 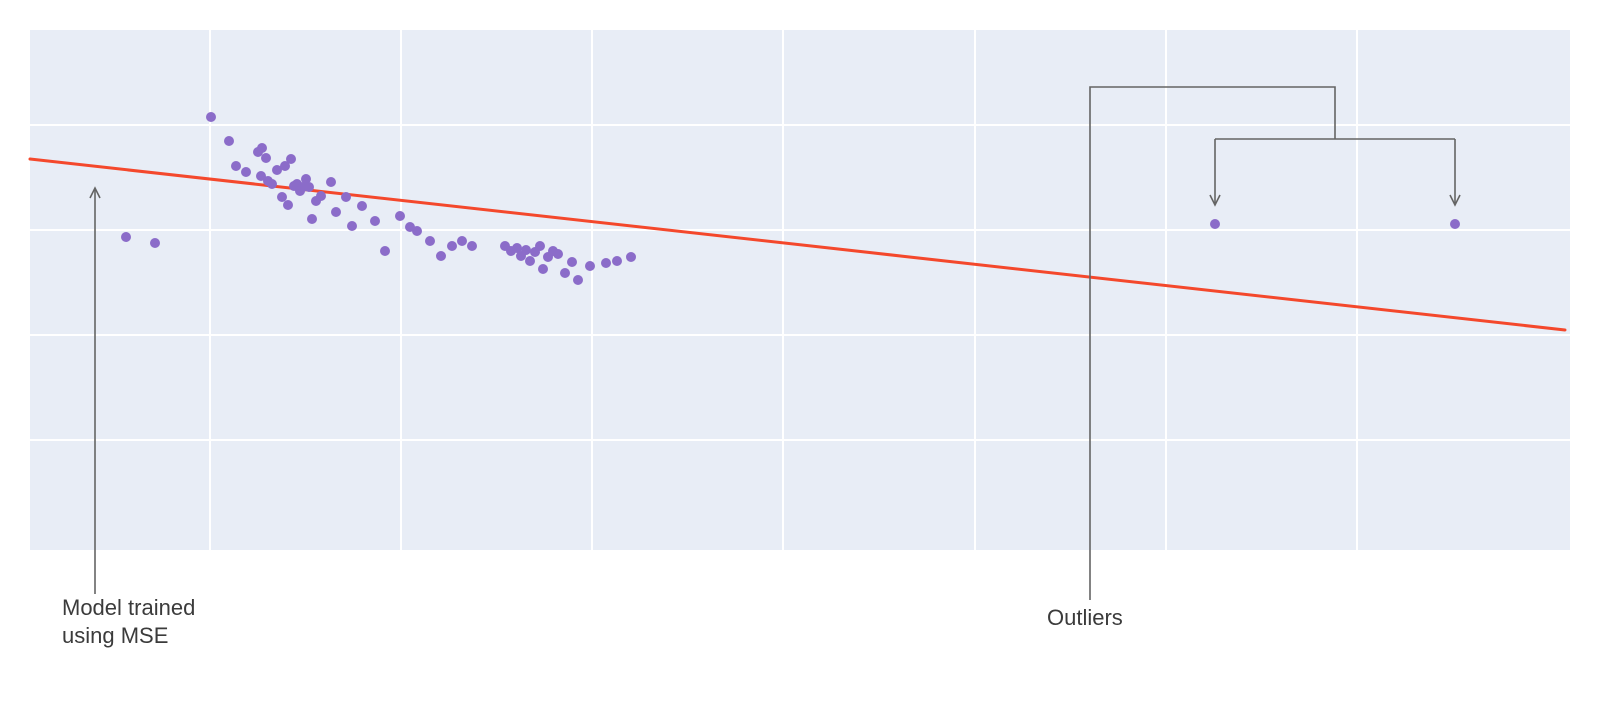 I want to click on annotation-label-mse: Model trained using MSE, so click(x=128, y=622).